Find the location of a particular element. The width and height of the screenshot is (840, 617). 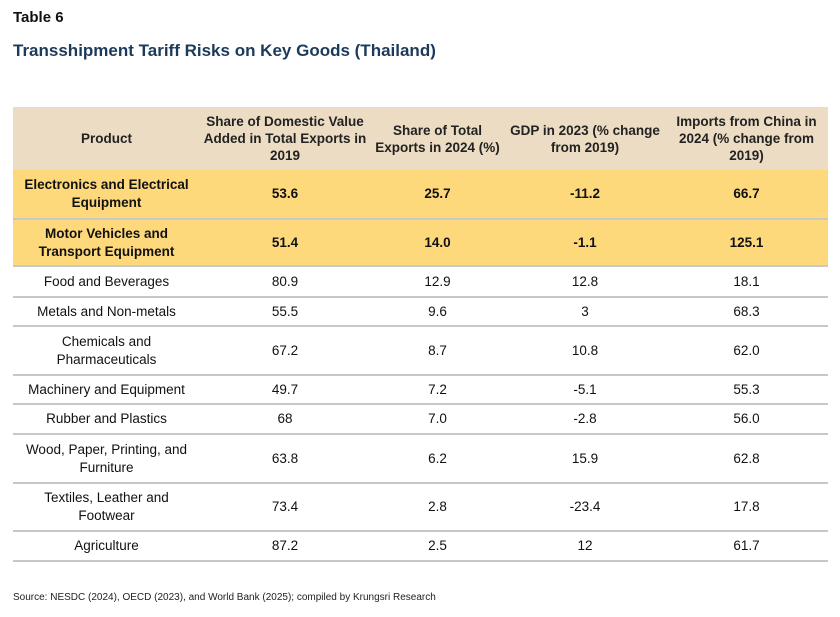

product-cell: Chemicals and Pharmaceuticals is located at coordinates (106, 351).